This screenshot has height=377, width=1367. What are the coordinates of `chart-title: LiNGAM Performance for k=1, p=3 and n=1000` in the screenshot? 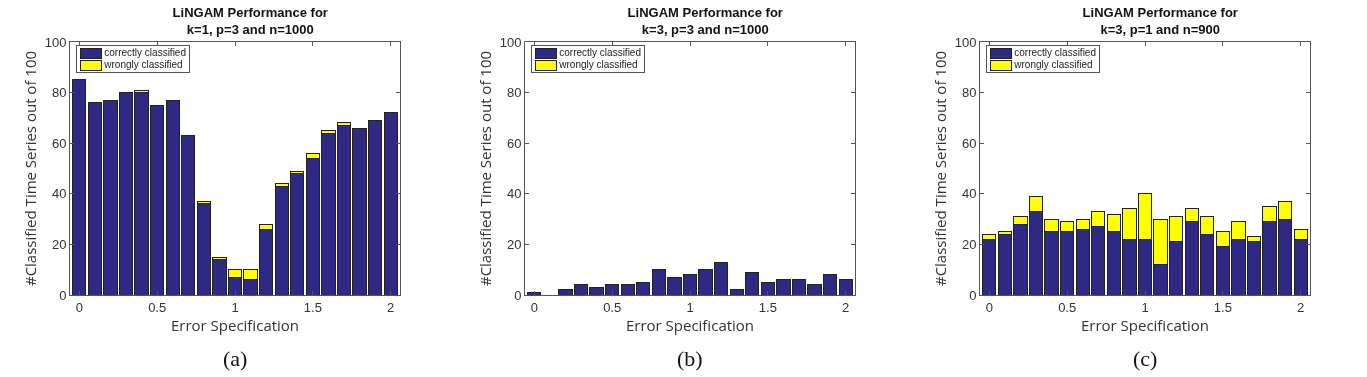 It's located at (250, 20).